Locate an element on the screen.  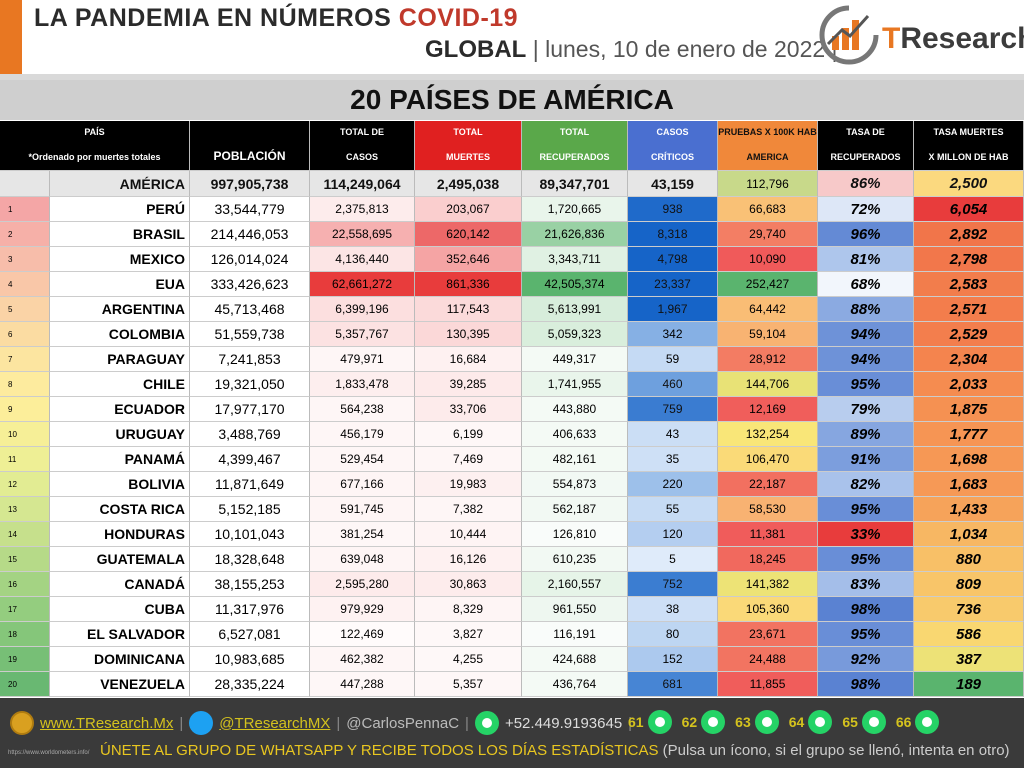
cell-recuperados: 21,626,836 is located at coordinates (575, 234).